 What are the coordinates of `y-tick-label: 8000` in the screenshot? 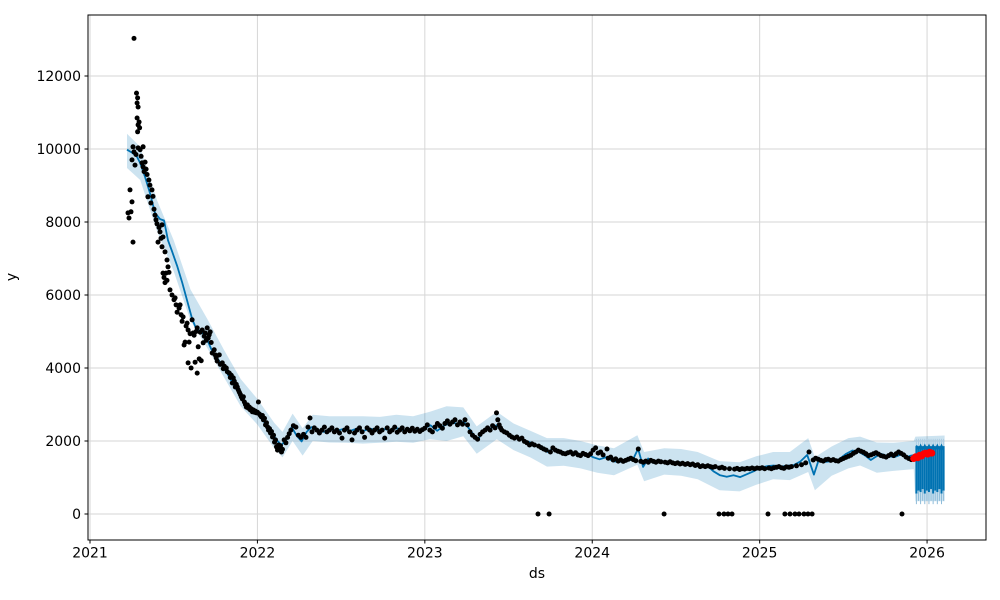 It's located at (63, 223).